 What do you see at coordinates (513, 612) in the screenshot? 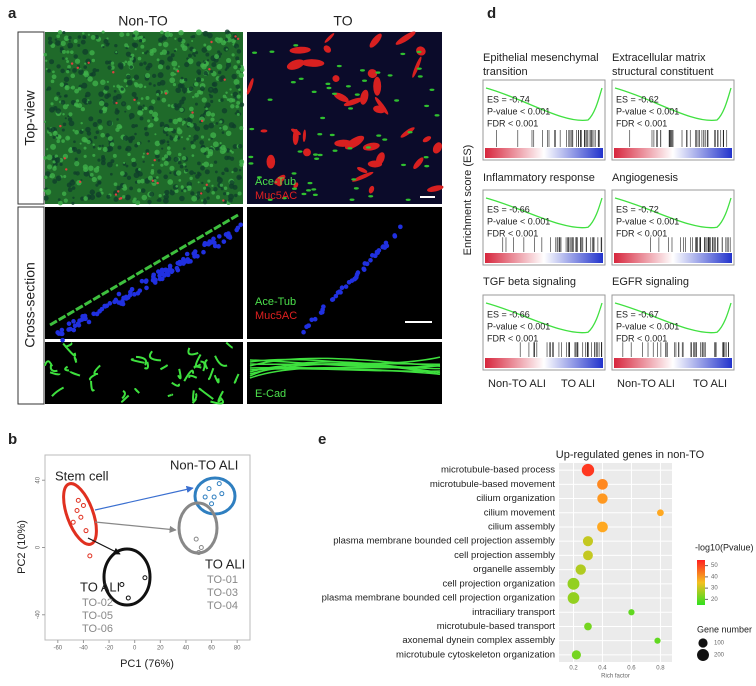
I see `category-label: intraciliary transport` at bounding box center [513, 612].